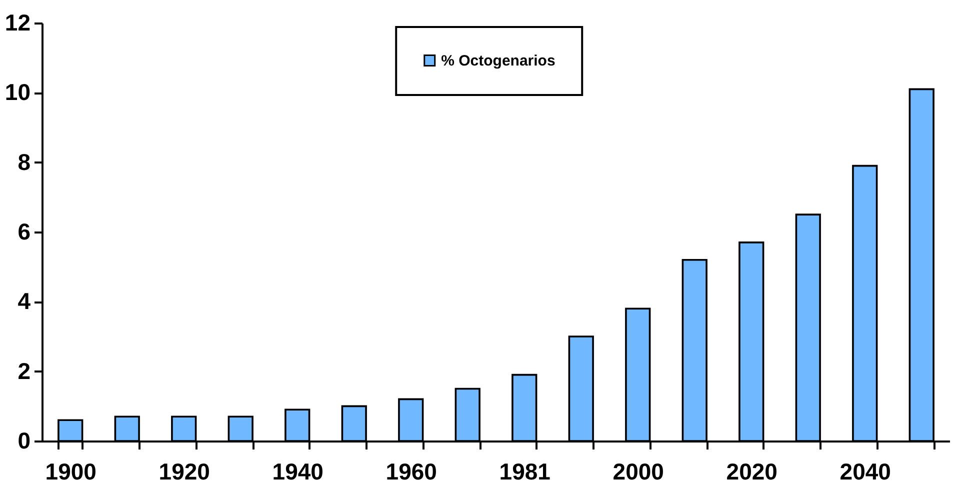 Image resolution: width=975 pixels, height=499 pixels. What do you see at coordinates (24, 231) in the screenshot?
I see `y-tick-label: 6` at bounding box center [24, 231].